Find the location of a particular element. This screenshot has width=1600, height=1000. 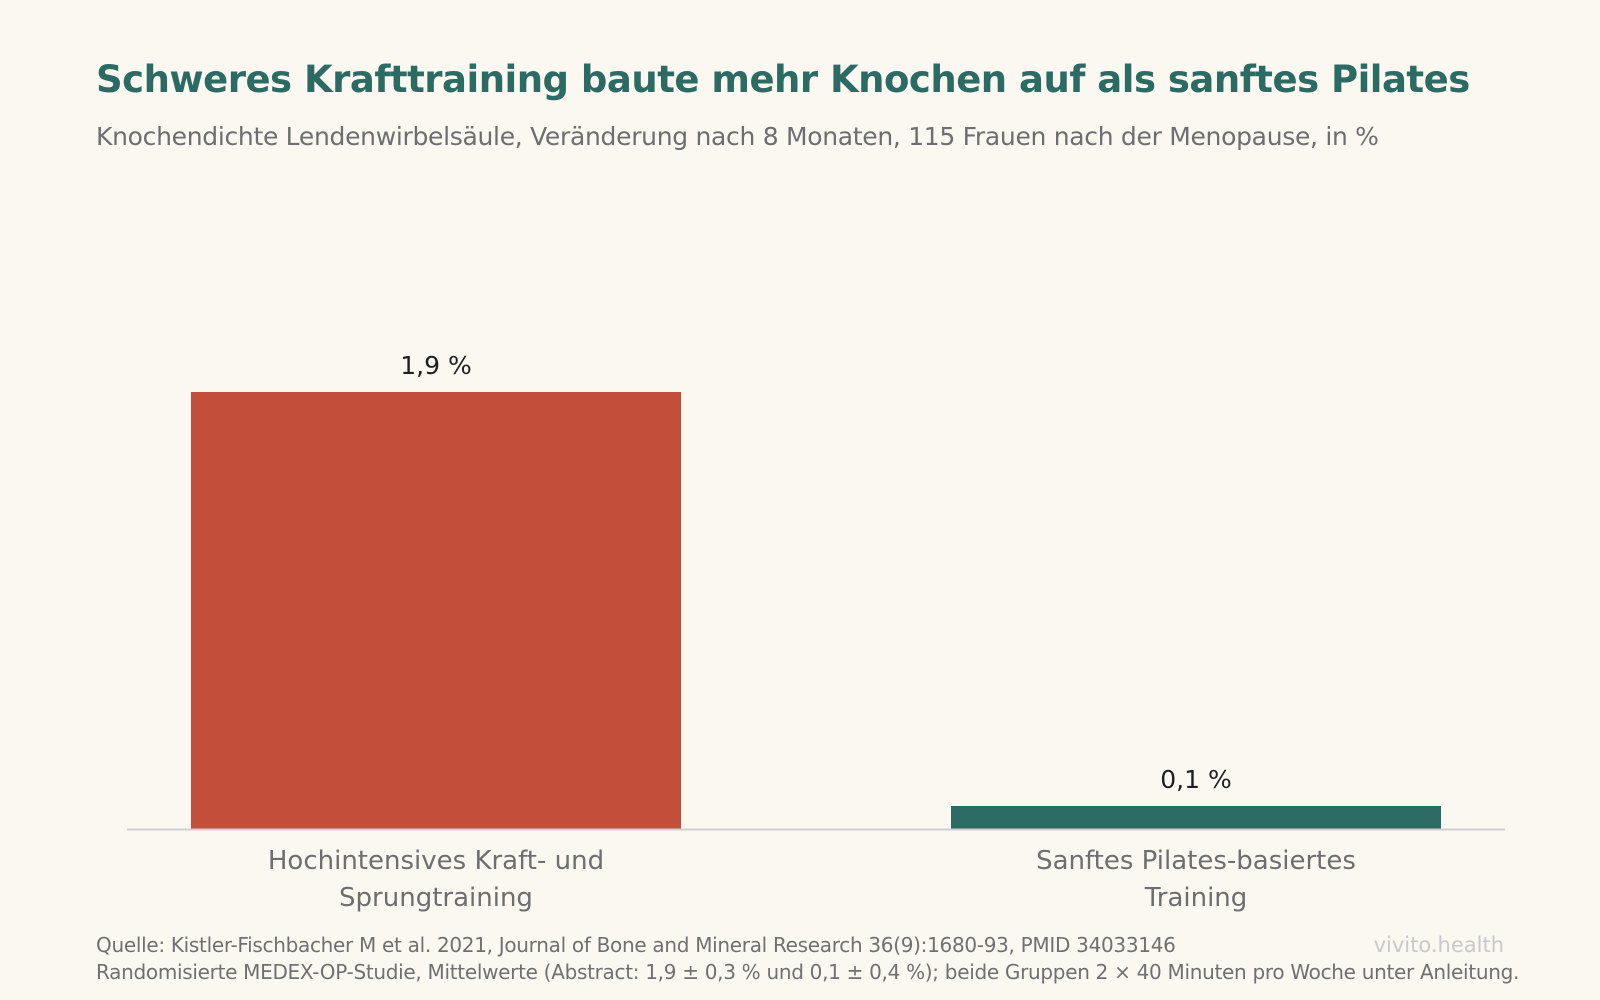

category-label-2: Sanftes Pilates-basiertes Training is located at coordinates (1196, 879).